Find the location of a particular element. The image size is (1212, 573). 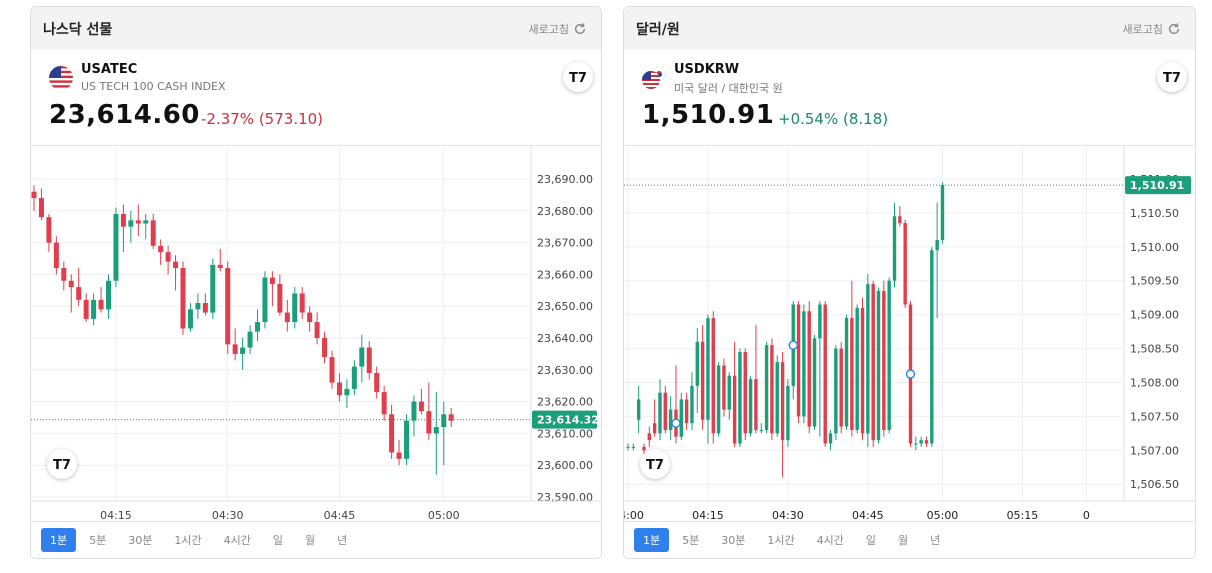

y-tick-label: 23,620.00 is located at coordinates (565, 402).